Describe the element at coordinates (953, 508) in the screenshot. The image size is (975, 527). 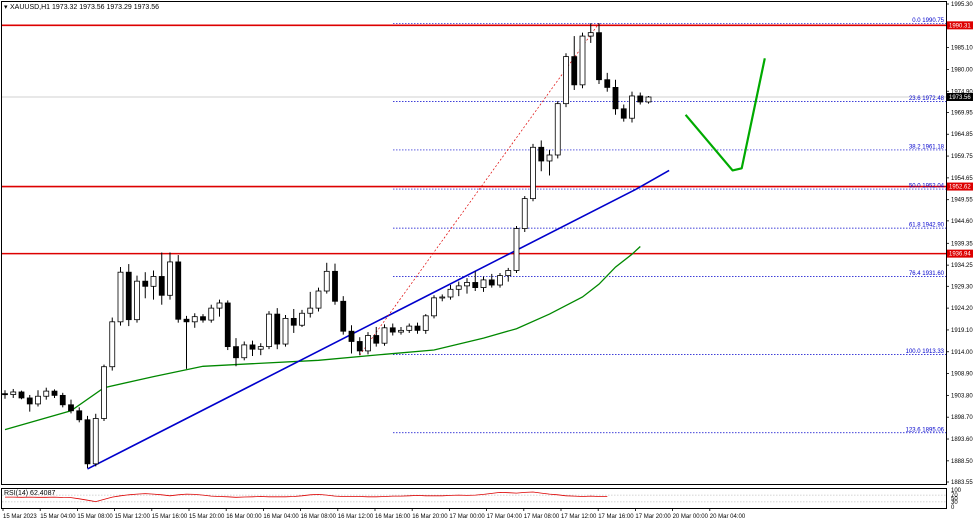
I see `rsi-level-label: 0` at that location.